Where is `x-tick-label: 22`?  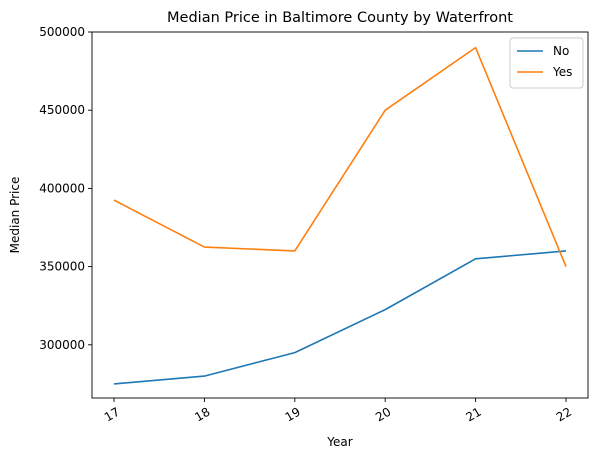
x-tick-label: 22 is located at coordinates (564, 415).